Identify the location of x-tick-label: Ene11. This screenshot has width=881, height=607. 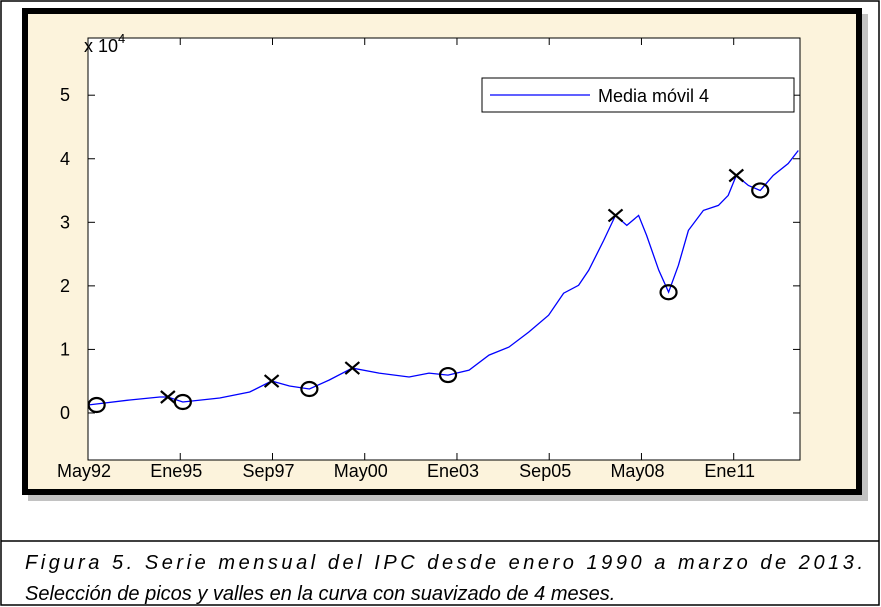
(729, 471).